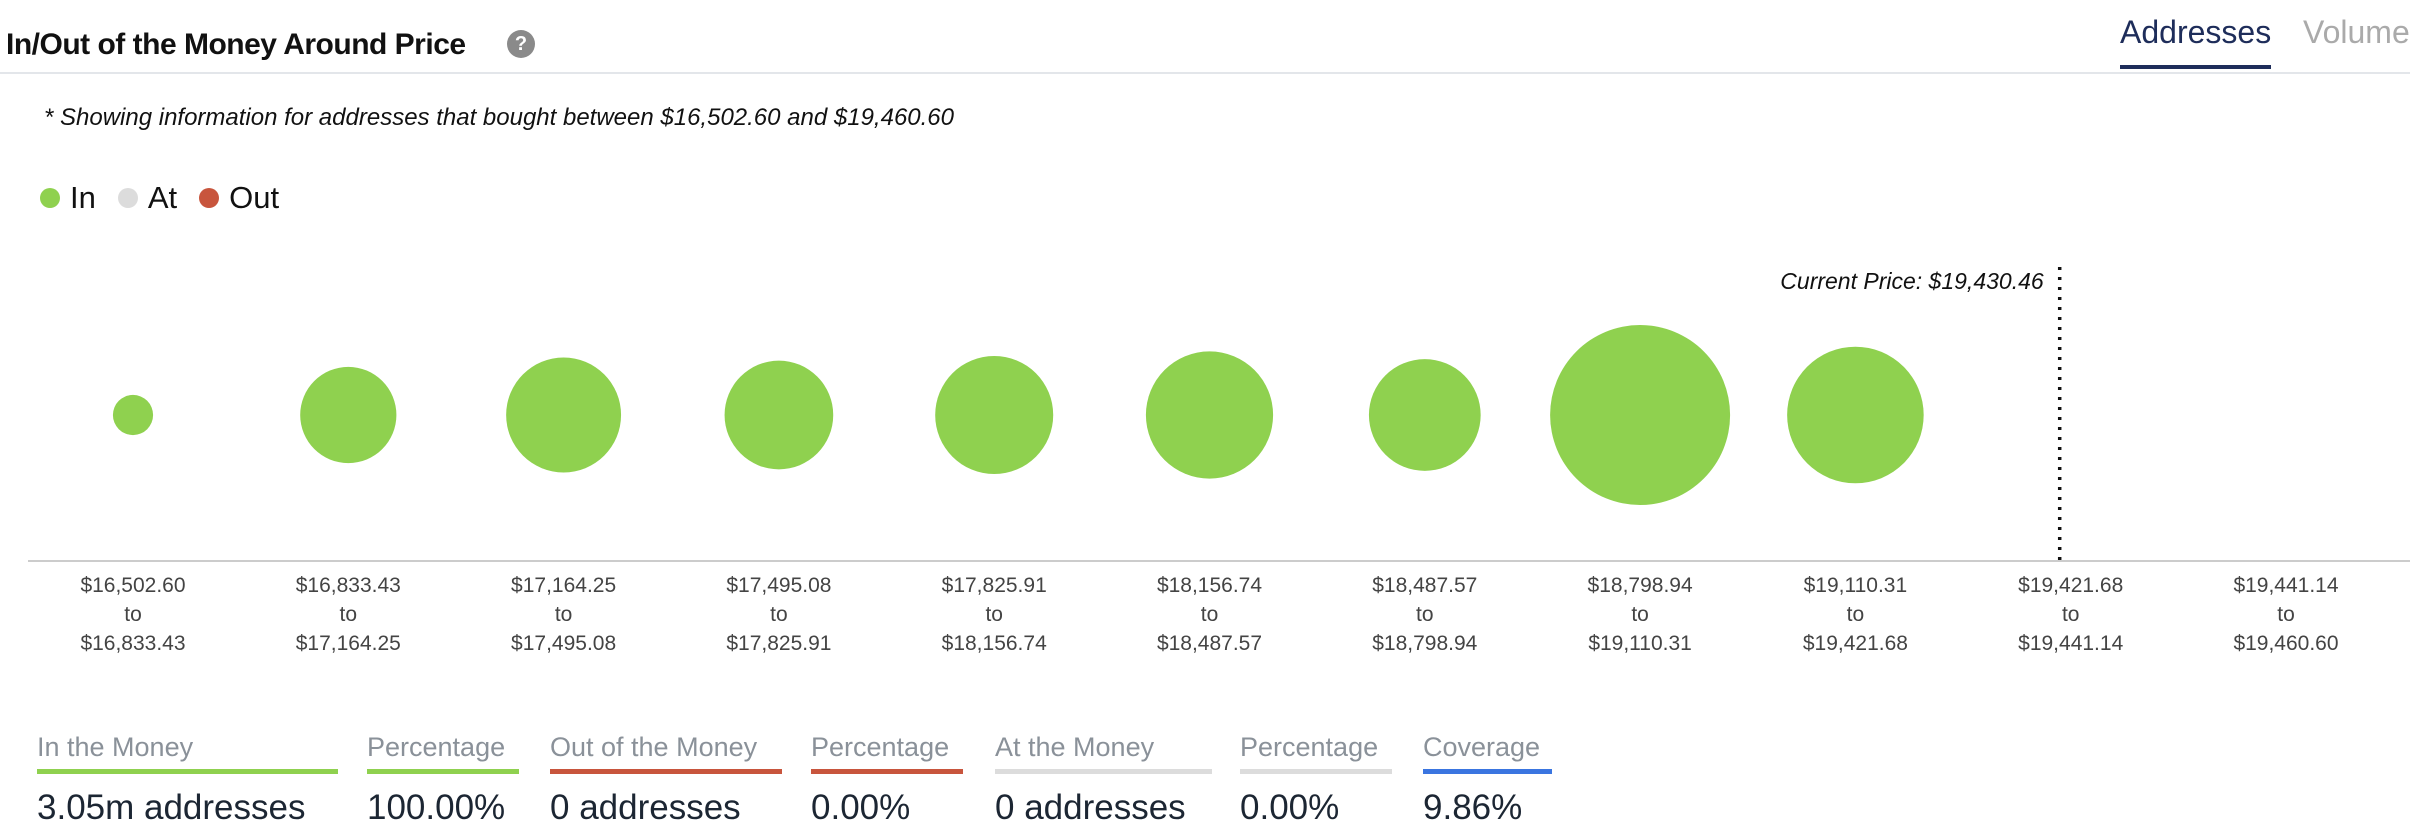  What do you see at coordinates (132, 585) in the screenshot?
I see `tick-label: $16,502.60` at bounding box center [132, 585].